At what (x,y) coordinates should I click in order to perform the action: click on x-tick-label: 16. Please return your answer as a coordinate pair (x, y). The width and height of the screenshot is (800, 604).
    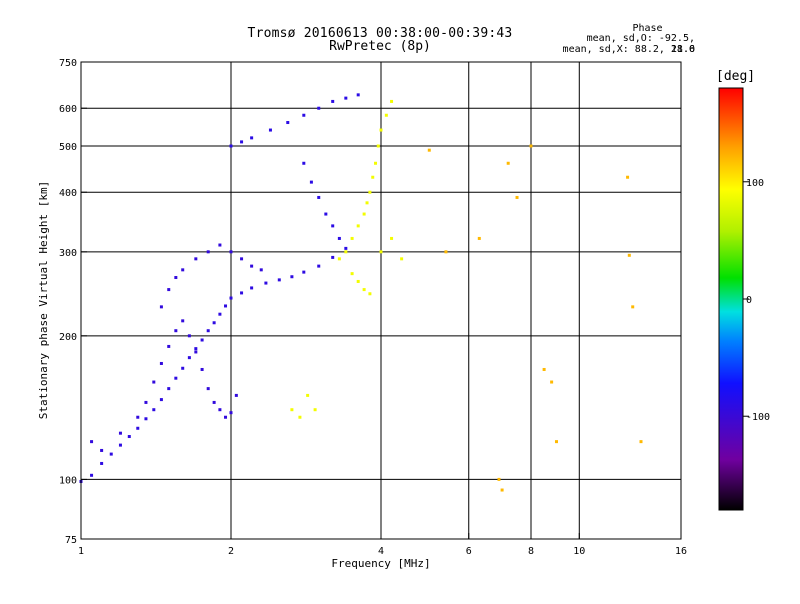
    Looking at the image, I should click on (681, 551).